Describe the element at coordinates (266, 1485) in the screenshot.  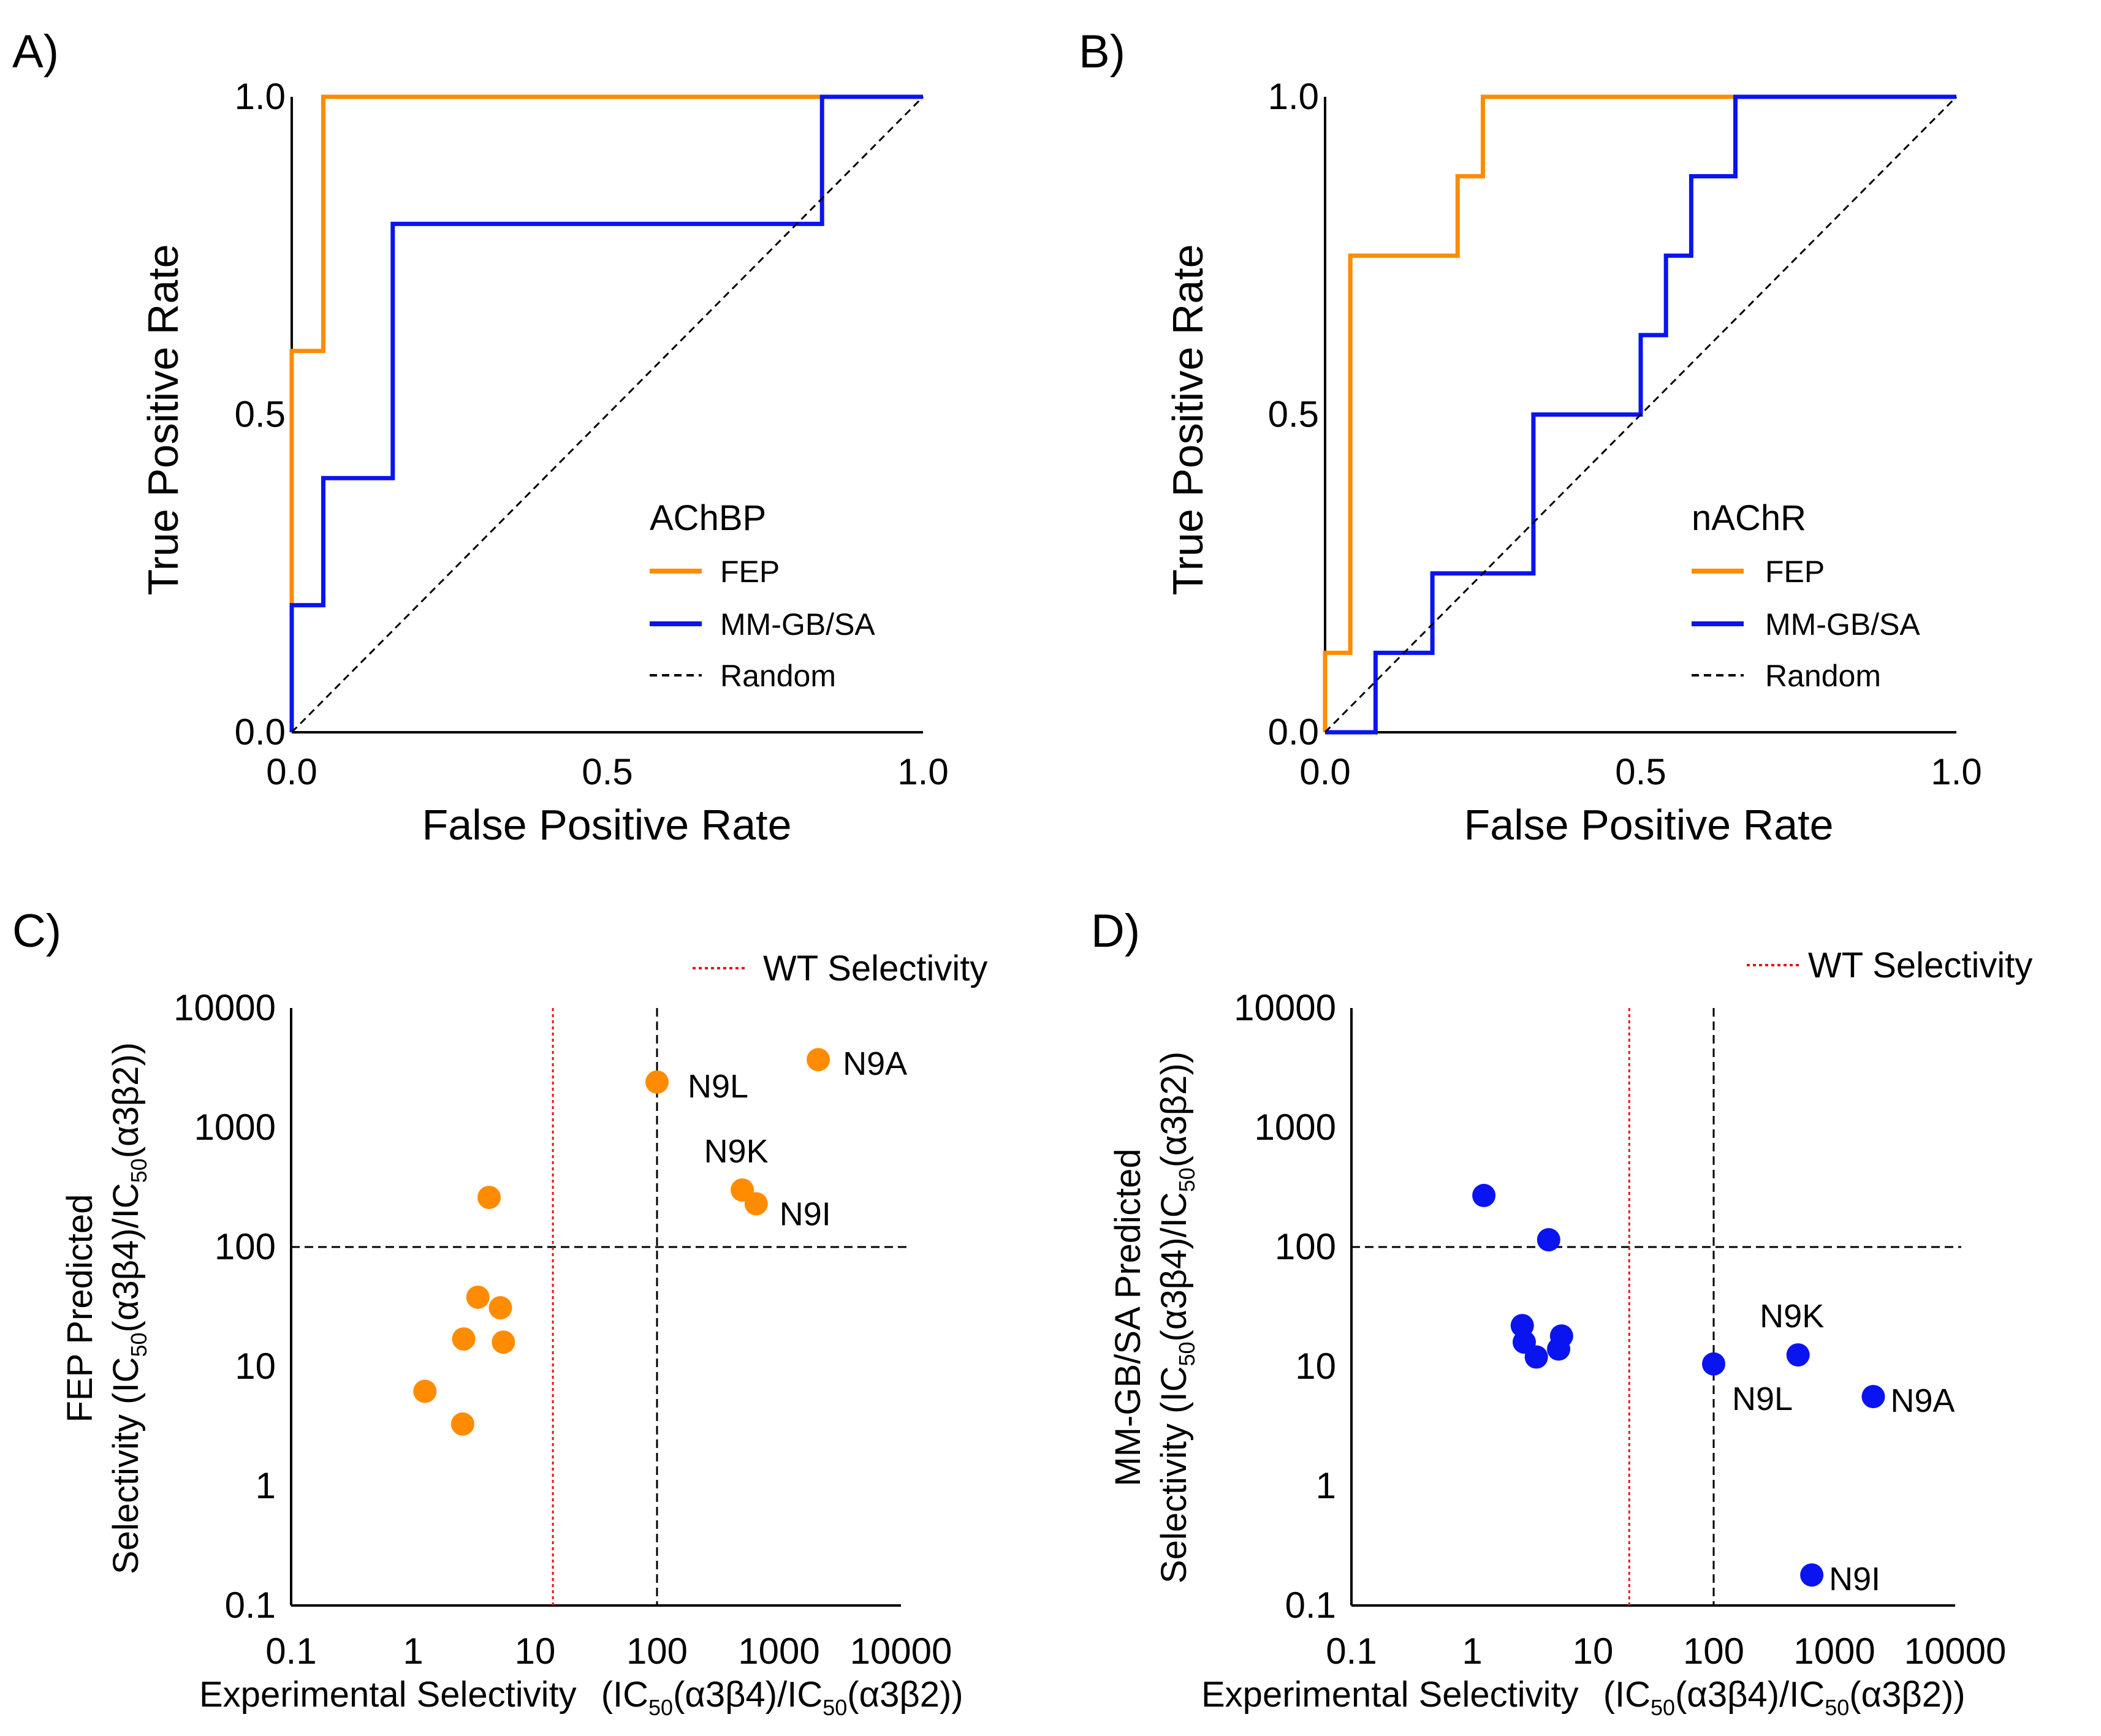
I see `panel-c-ytick-label: 1` at that location.